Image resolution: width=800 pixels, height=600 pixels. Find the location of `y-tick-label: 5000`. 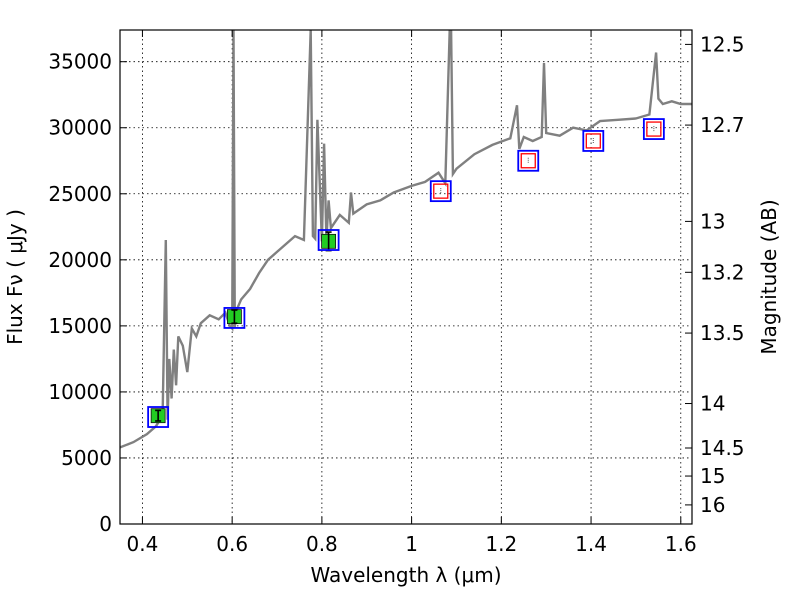

y-tick-label: 5000 is located at coordinates (86, 458).